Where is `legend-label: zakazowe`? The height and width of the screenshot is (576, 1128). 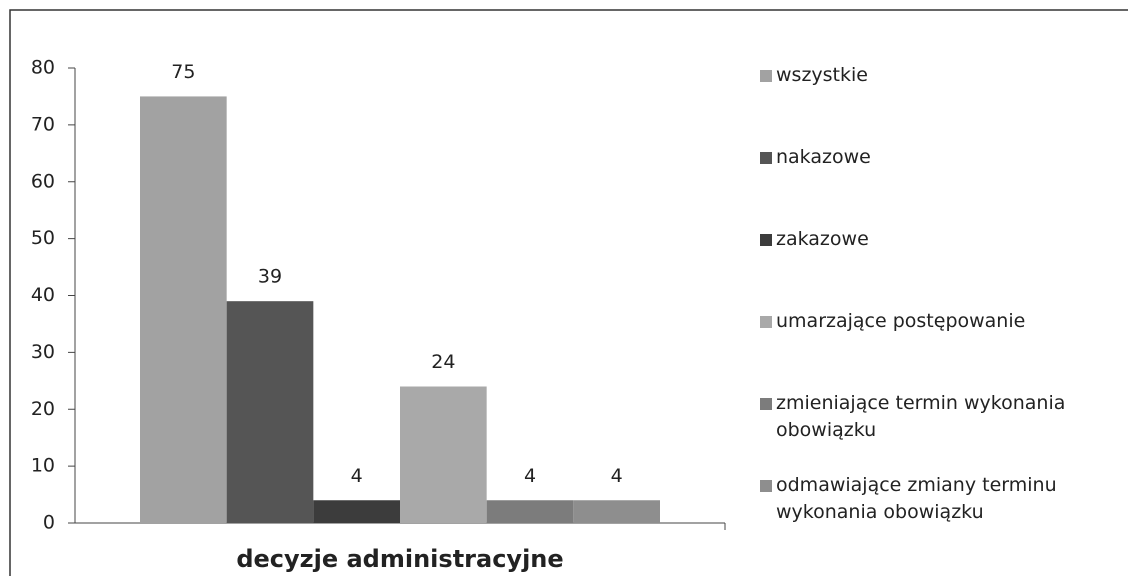
legend-label: zakazowe is located at coordinates (822, 239).